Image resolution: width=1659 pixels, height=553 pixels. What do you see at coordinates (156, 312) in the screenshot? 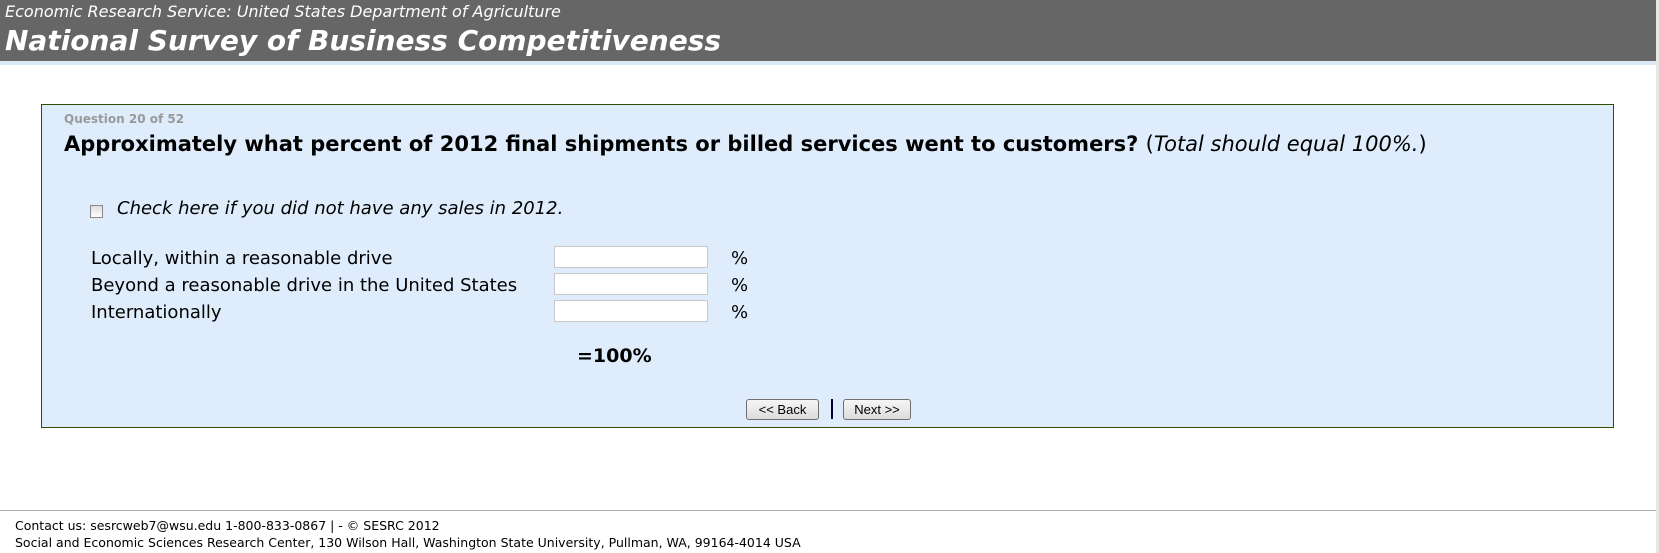
I see `row-label-international: Internationally` at bounding box center [156, 312].